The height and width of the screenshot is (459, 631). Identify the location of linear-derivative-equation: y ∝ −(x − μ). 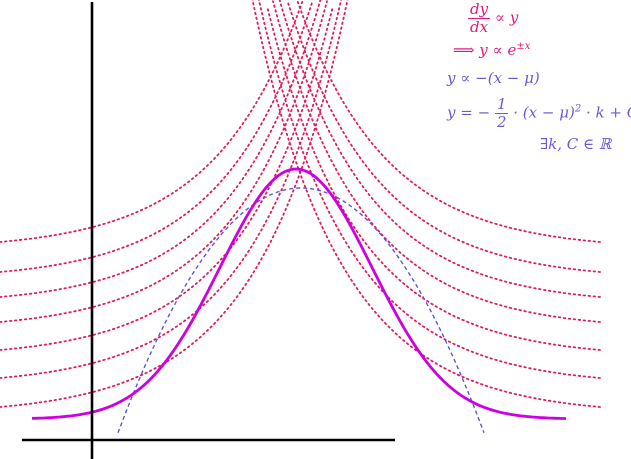
(493, 78).